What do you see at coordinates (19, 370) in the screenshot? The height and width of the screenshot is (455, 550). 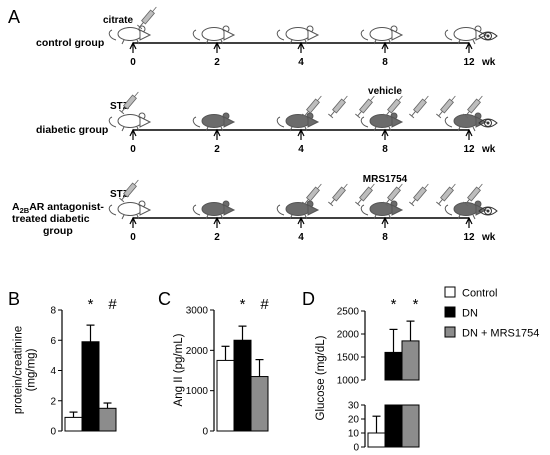 I see `y-axis-label: protein/creatinine` at bounding box center [19, 370].